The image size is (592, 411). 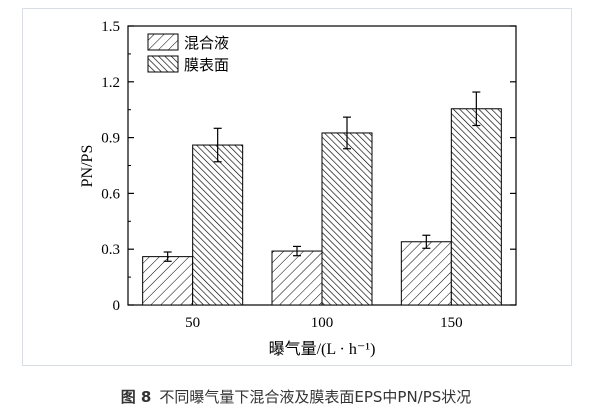 What do you see at coordinates (110, 250) in the screenshot?
I see `y-tick-label: 0.3` at bounding box center [110, 250].